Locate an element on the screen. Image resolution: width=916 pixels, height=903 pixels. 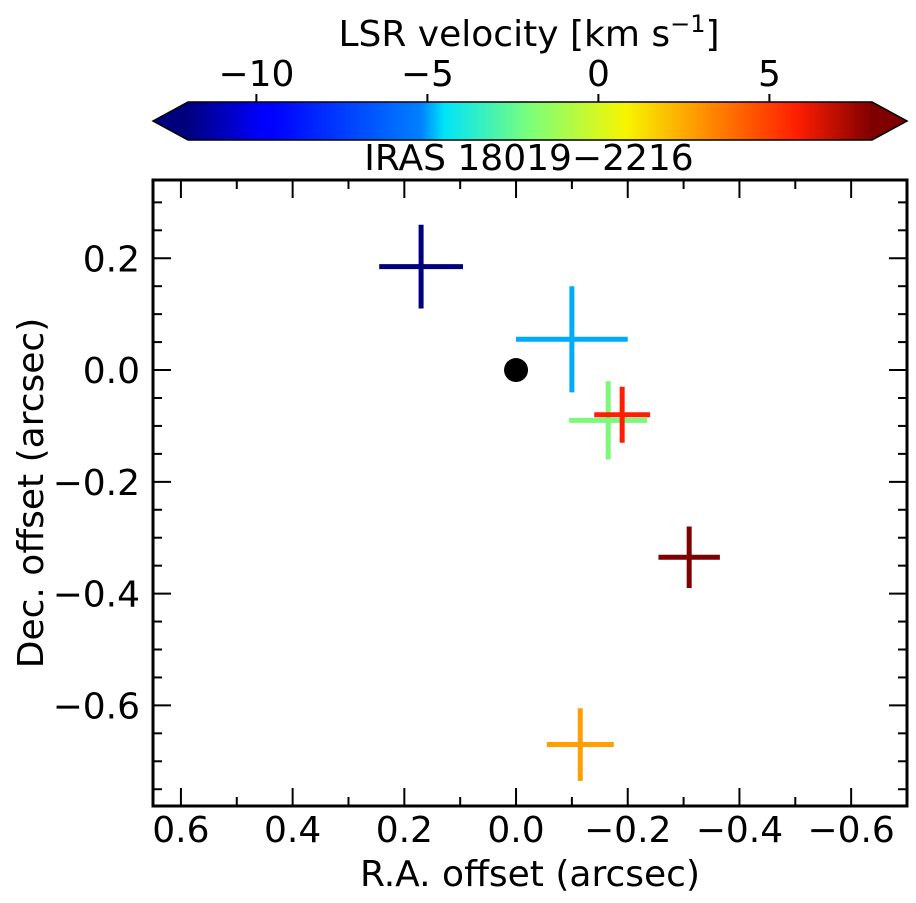
chart-title: IRAS 18019−2216 is located at coordinates (528, 158).